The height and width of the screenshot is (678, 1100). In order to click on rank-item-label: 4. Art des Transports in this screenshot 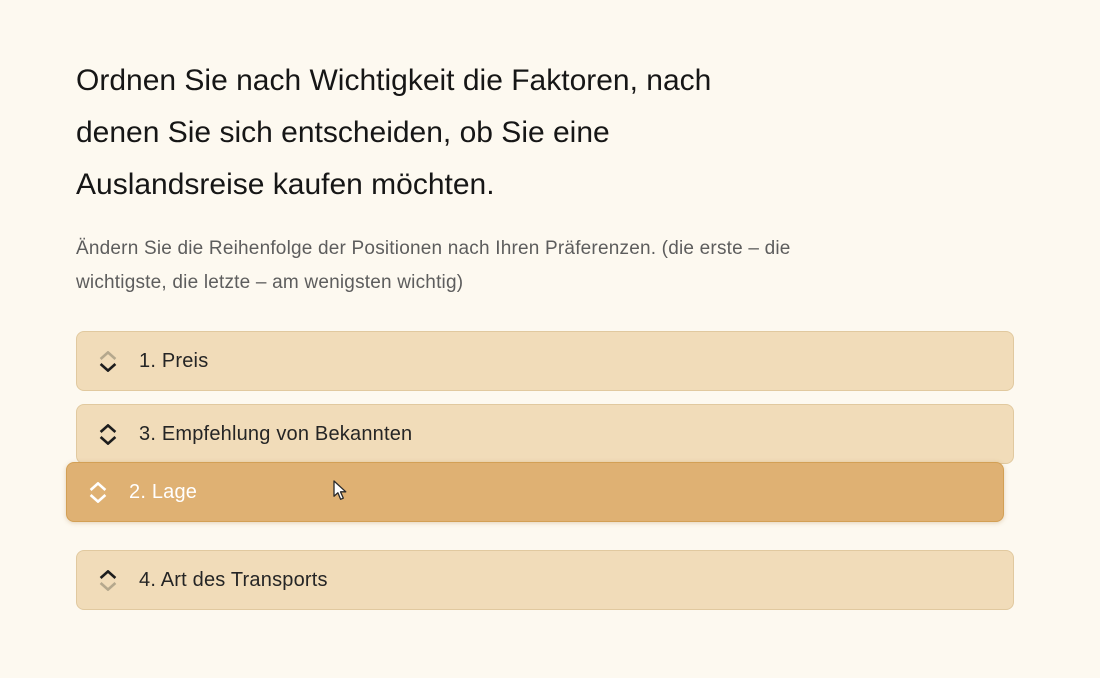, I will do `click(233, 579)`.